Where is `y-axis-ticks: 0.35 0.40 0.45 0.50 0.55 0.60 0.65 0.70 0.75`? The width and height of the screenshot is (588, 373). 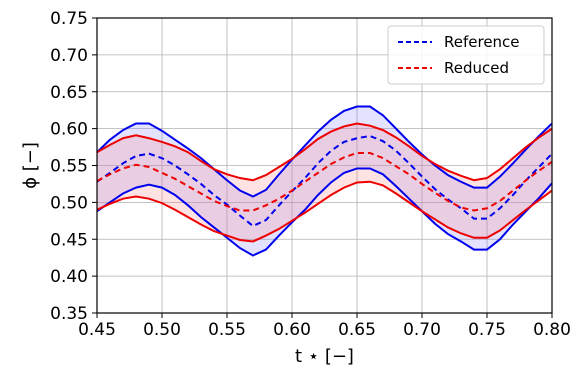 y-axis-ticks: 0.35 0.40 0.45 0.50 0.55 0.60 0.65 0.70 0.75 is located at coordinates (73, 166).